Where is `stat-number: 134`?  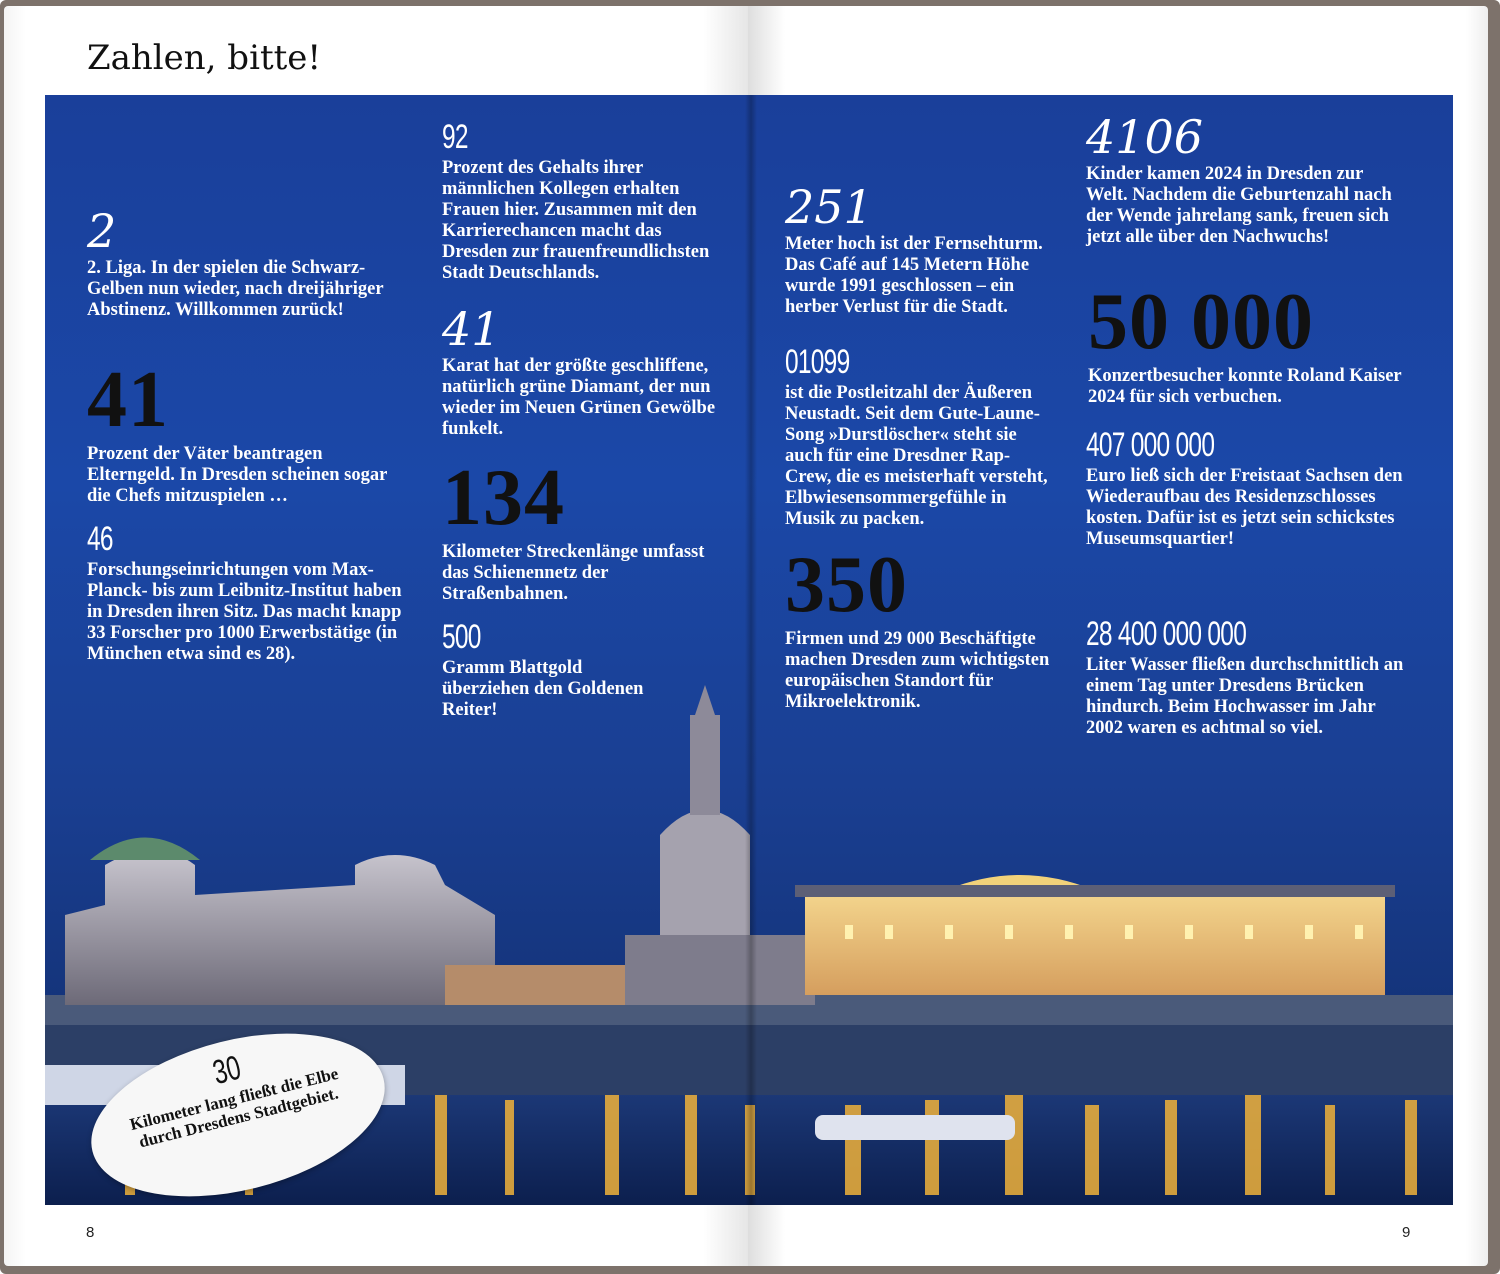 stat-number: 134 is located at coordinates (503, 498).